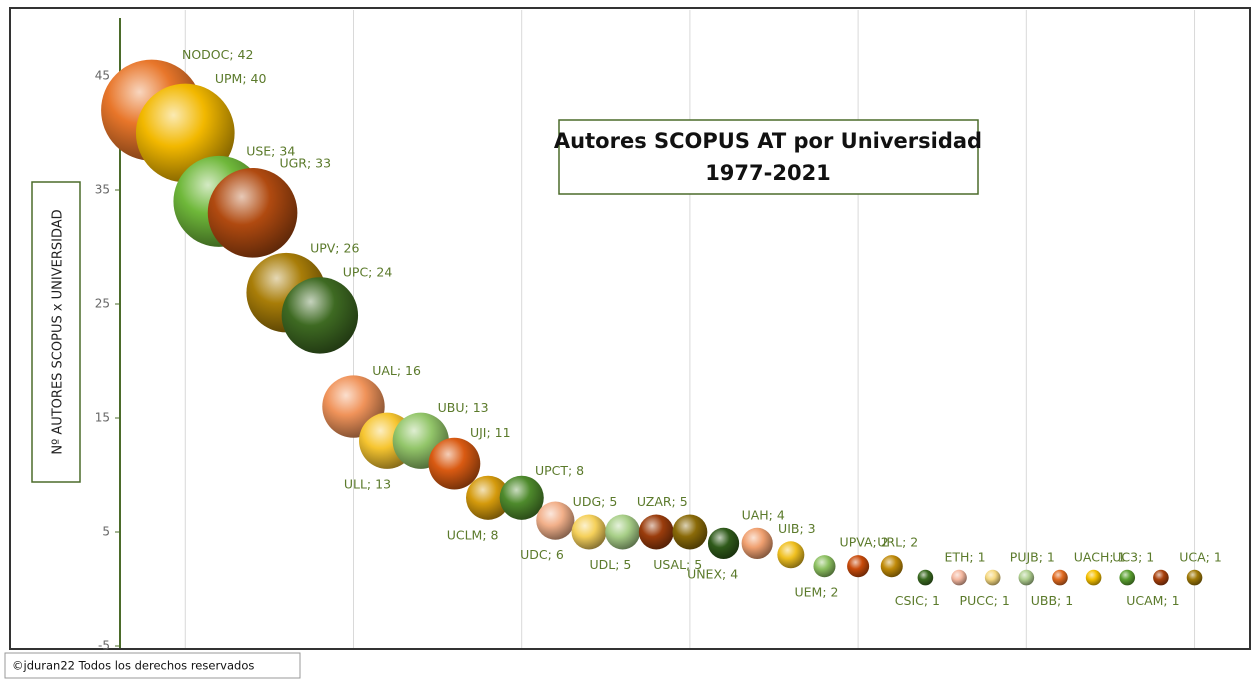  I want to click on data-label: UPCT; 8, so click(559, 470).